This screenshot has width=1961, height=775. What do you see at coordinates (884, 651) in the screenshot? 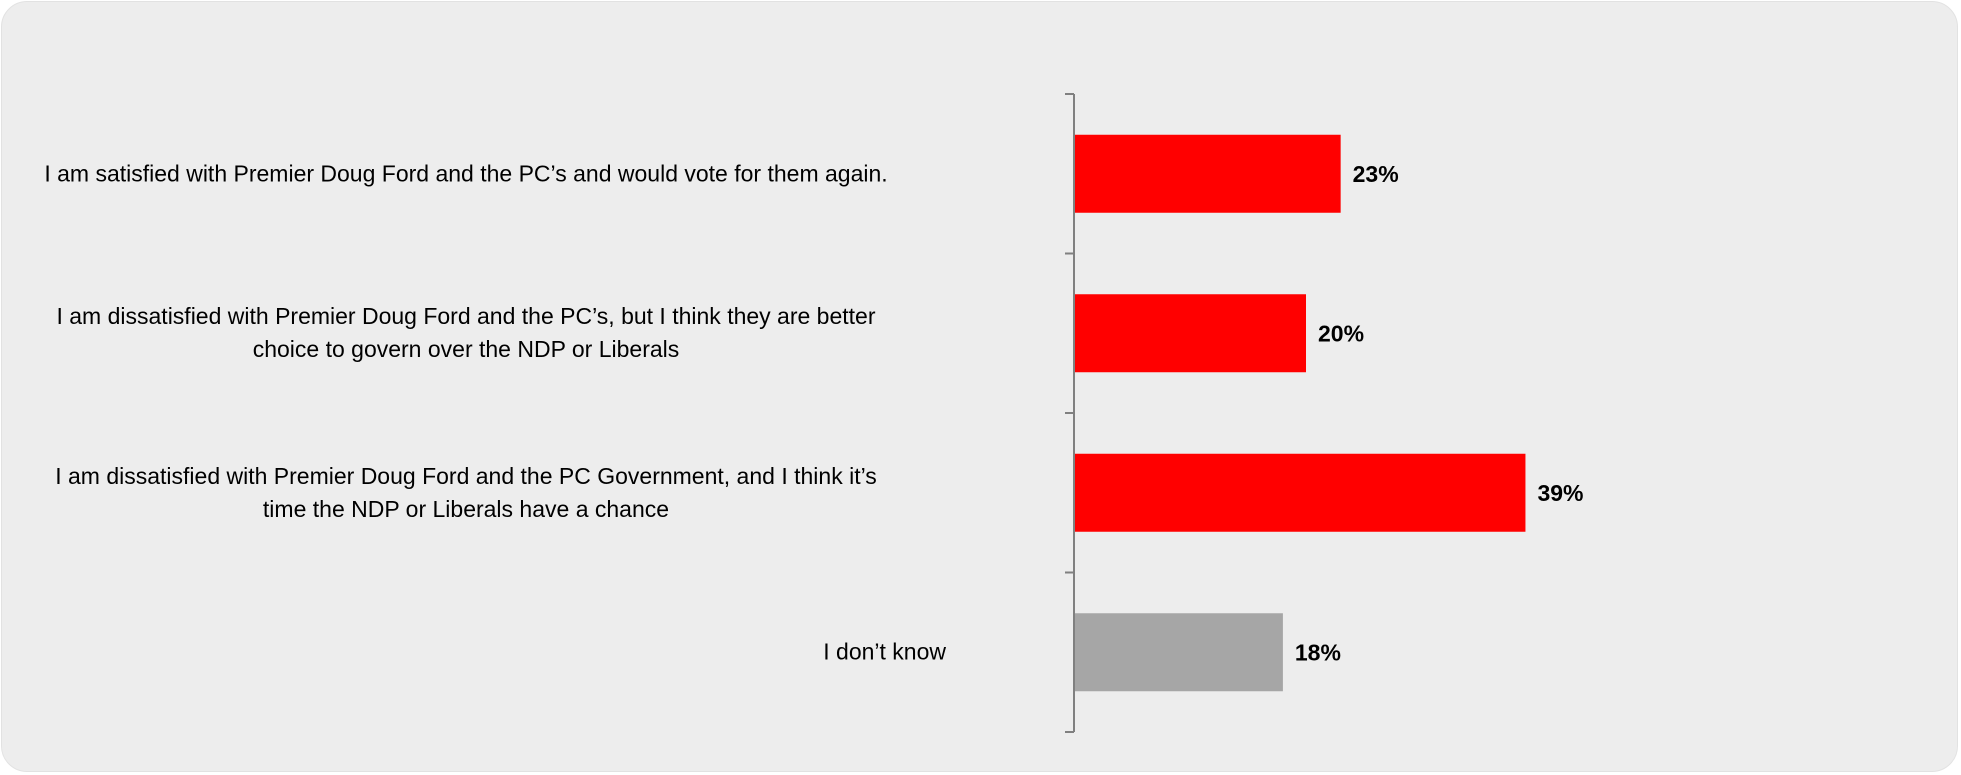
I see `category-label: I don’t know` at bounding box center [884, 651].